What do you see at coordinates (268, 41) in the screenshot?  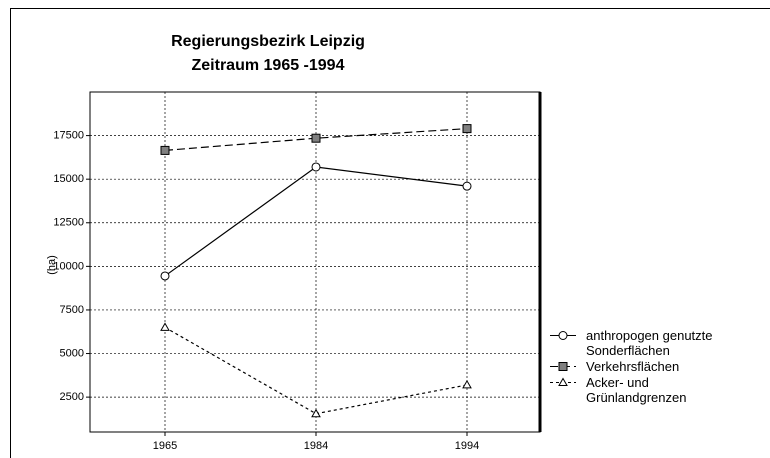 I see `chart-title: Regierungsbezirk Leipzig` at bounding box center [268, 41].